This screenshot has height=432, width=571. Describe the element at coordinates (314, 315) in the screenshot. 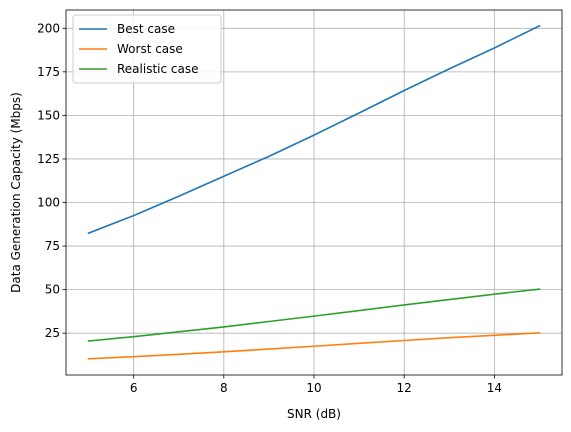

I see `series-line-realistic-case` at that location.